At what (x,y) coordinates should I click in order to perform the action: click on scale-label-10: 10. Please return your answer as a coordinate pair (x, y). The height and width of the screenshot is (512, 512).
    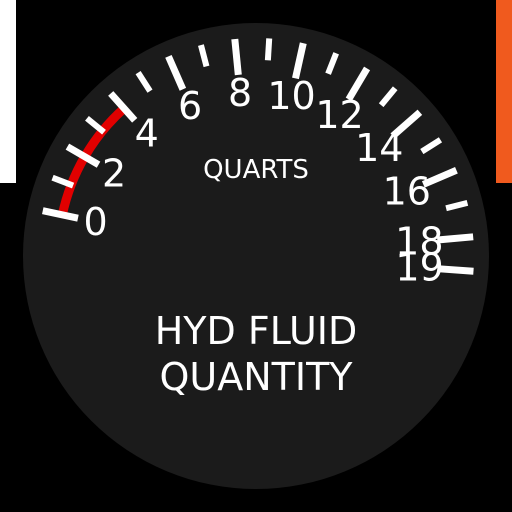
    Looking at the image, I should click on (291, 96).